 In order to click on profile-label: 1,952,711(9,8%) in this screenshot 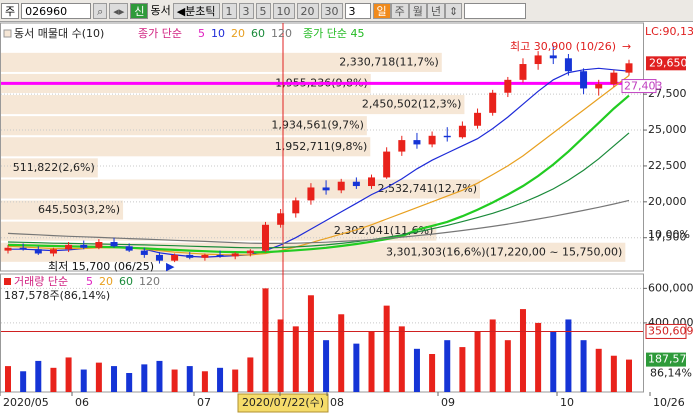, I will do `click(321, 146)`.